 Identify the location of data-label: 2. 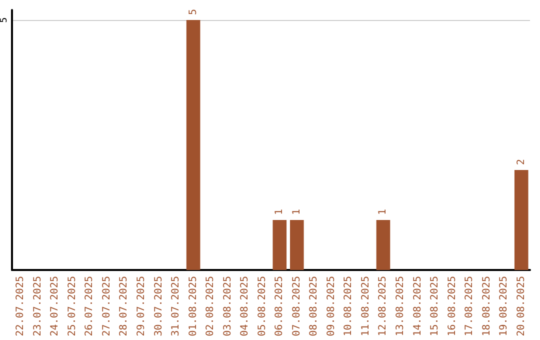
(521, 161).